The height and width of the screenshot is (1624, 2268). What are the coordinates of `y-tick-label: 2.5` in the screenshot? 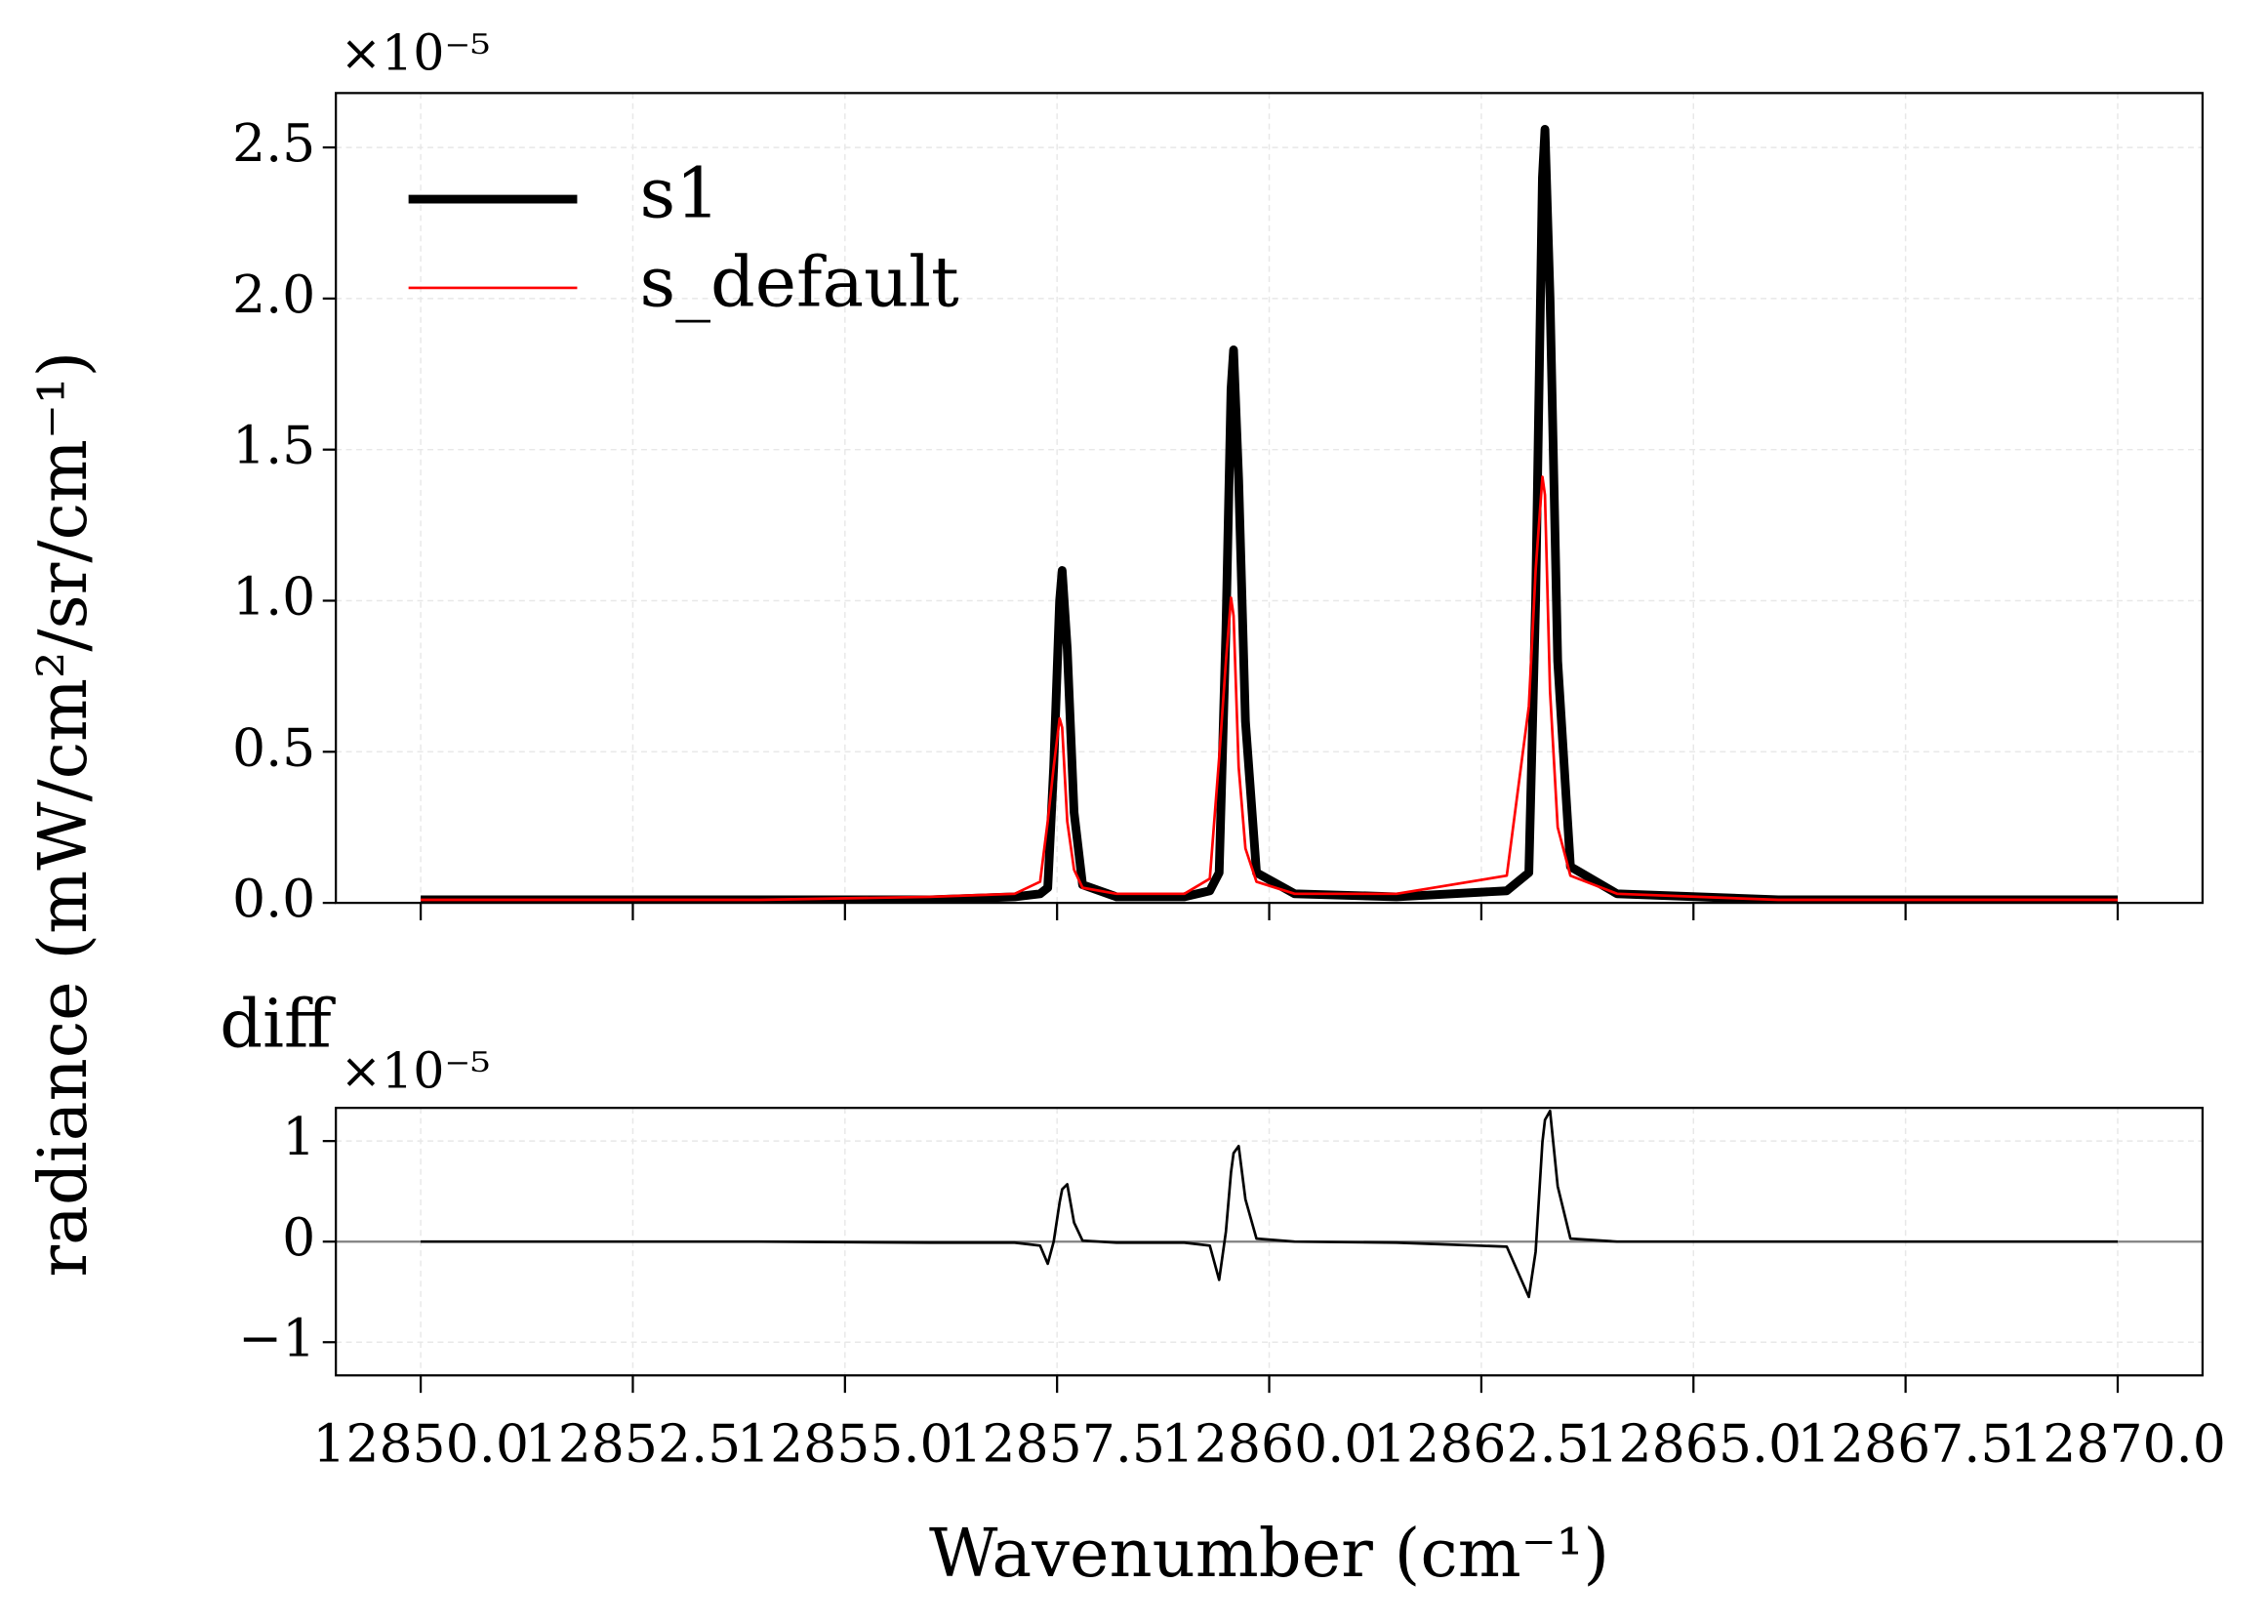 It's located at (274, 143).